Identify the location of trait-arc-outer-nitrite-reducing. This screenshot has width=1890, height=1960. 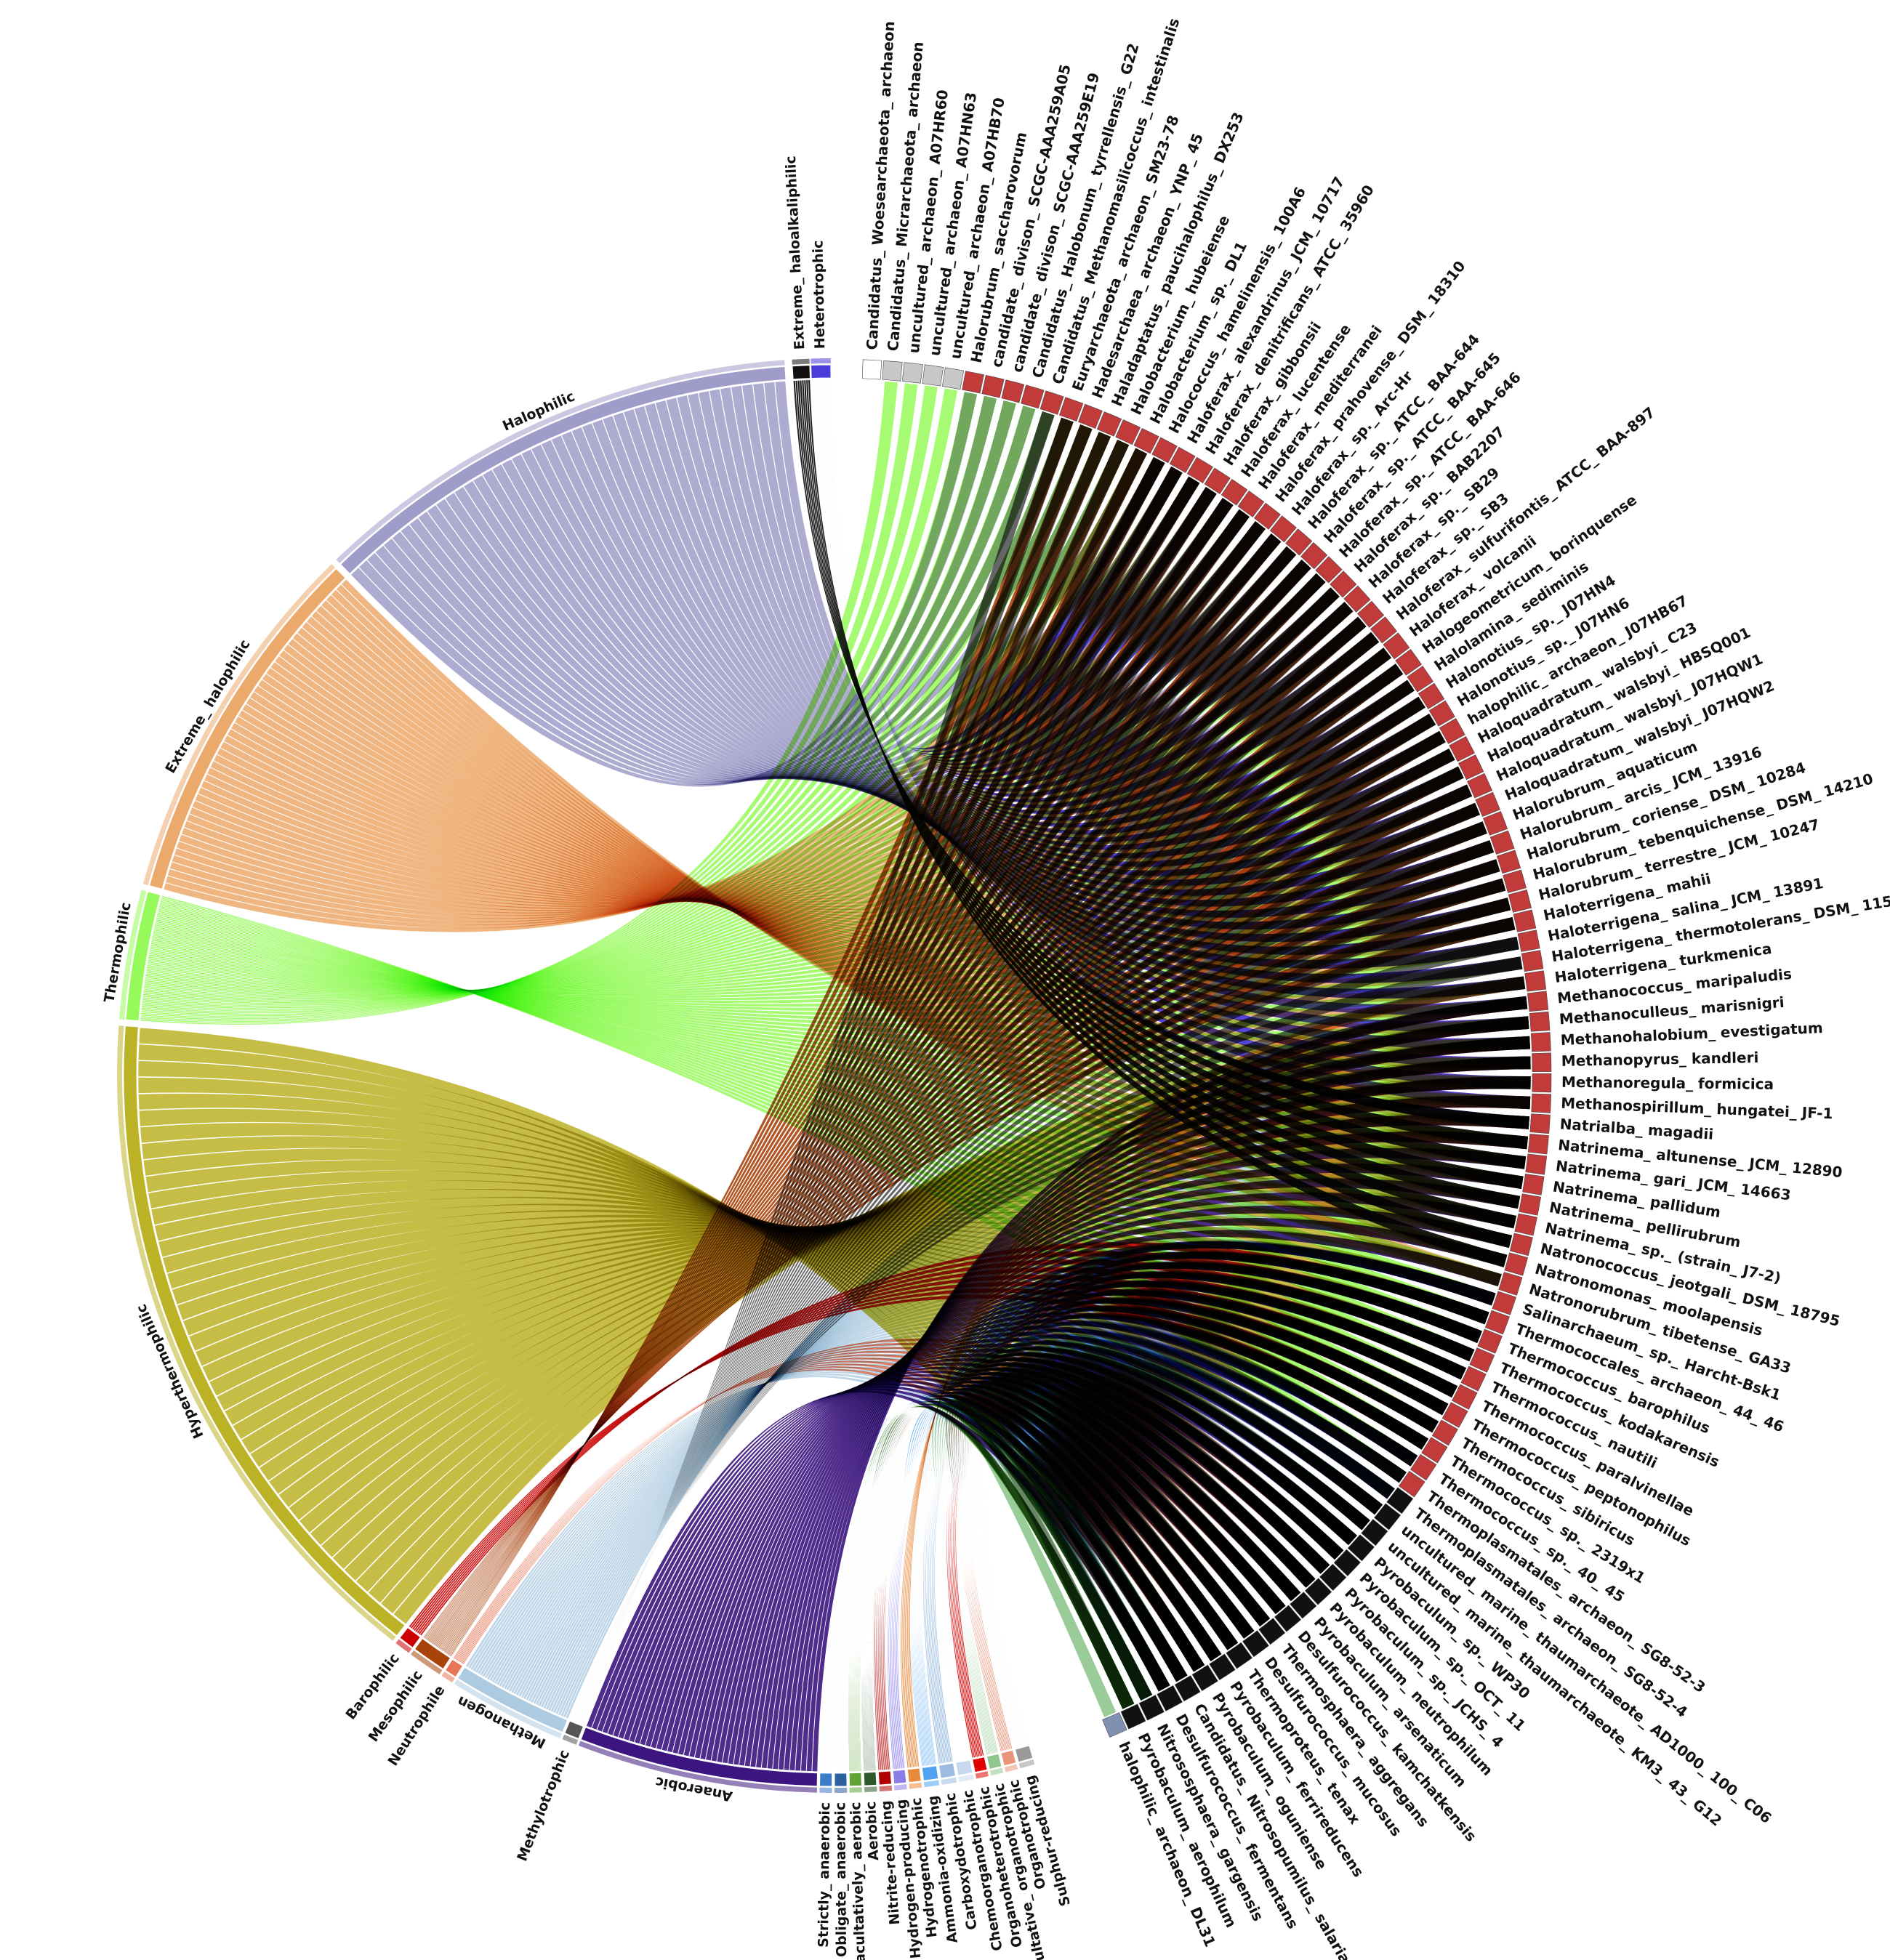
(886, 1788).